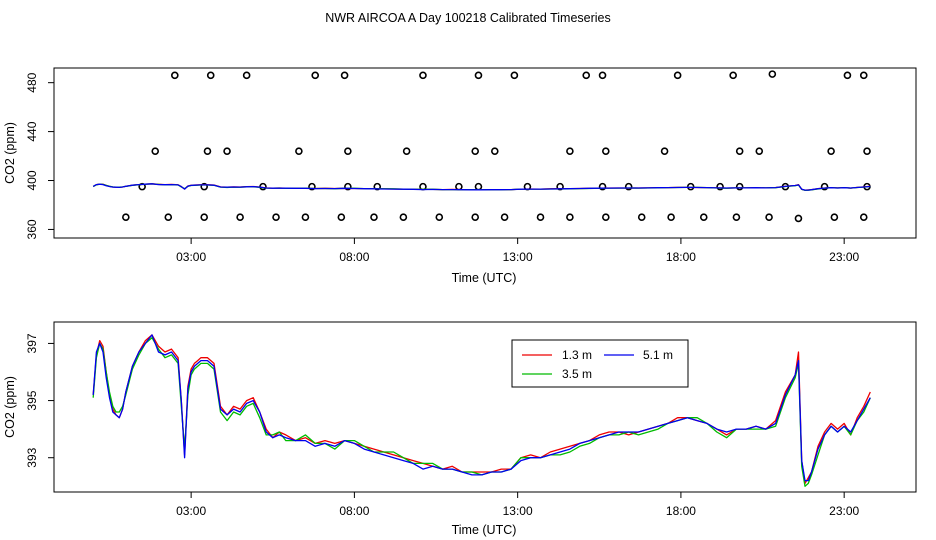 Image resolution: width=936 pixels, height=540 pixels. I want to click on legend-label-5-1m: 5.1 m, so click(658, 355).